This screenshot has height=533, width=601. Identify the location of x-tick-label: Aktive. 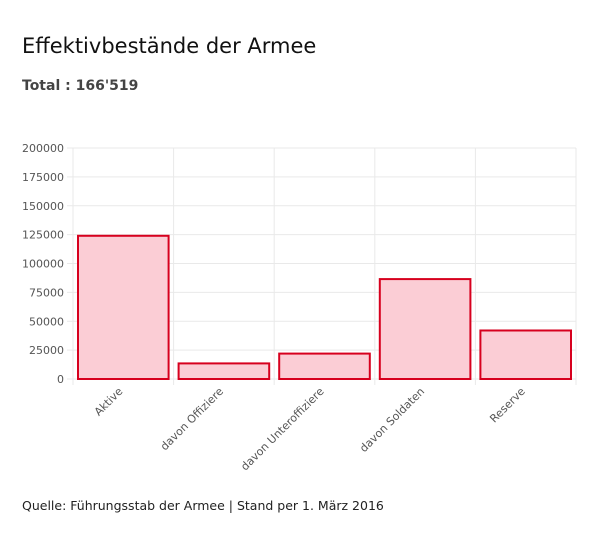
(109, 402).